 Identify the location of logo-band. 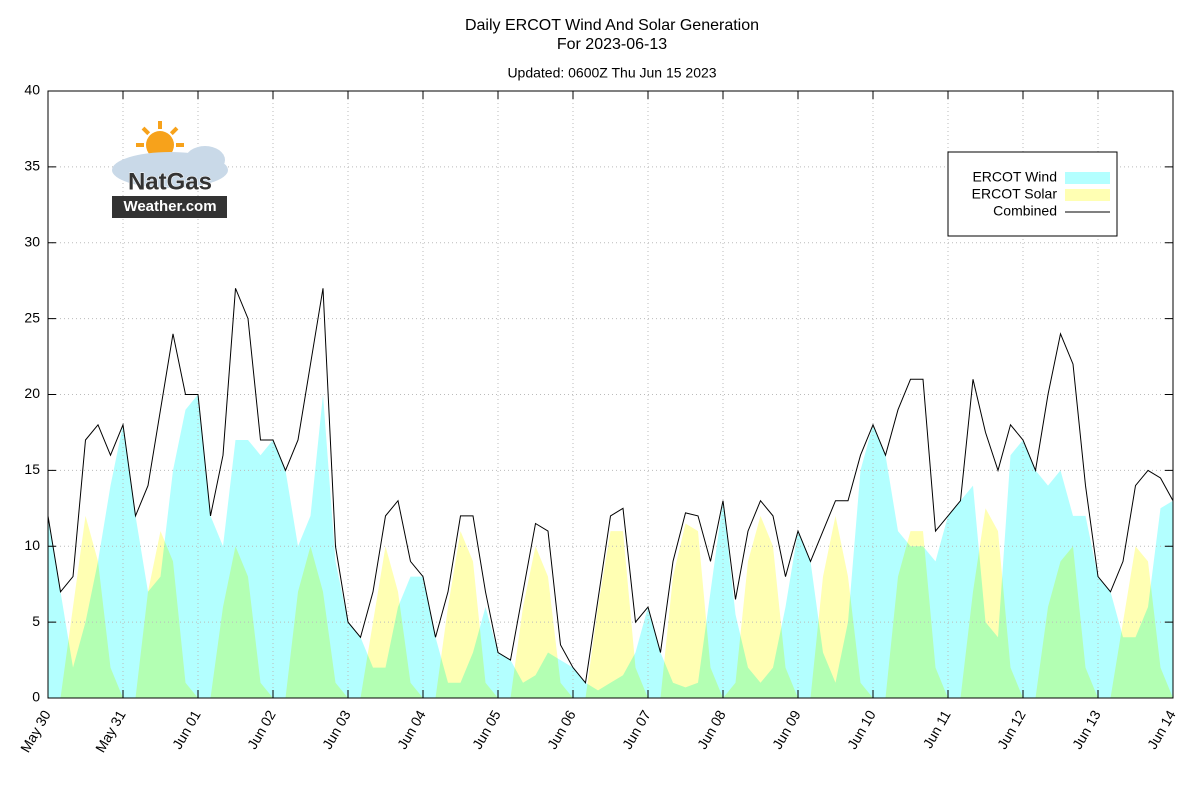
(169, 207).